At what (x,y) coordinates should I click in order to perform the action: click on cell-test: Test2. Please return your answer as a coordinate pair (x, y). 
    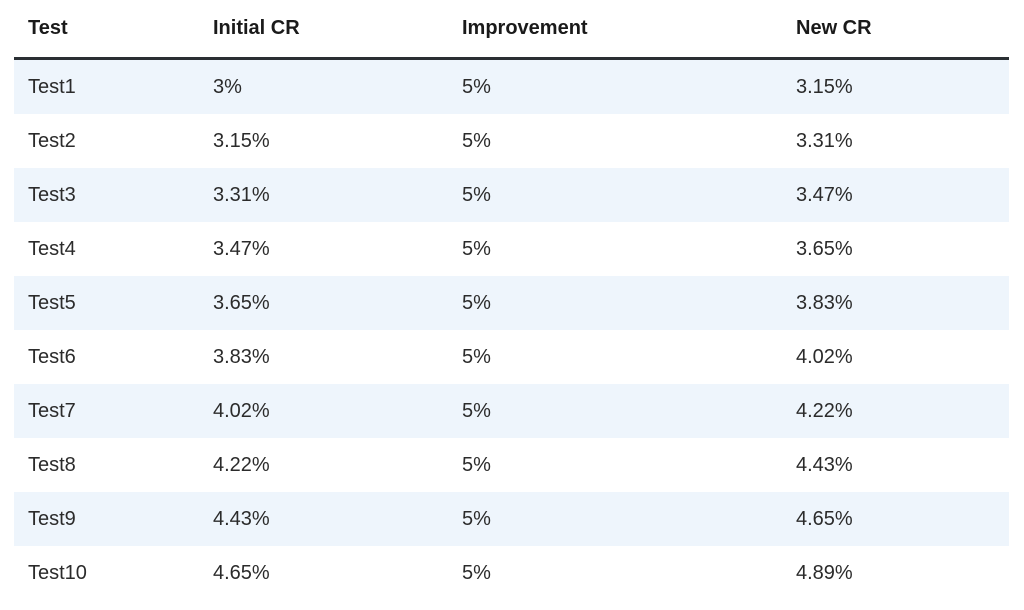
    Looking at the image, I should click on (52, 140).